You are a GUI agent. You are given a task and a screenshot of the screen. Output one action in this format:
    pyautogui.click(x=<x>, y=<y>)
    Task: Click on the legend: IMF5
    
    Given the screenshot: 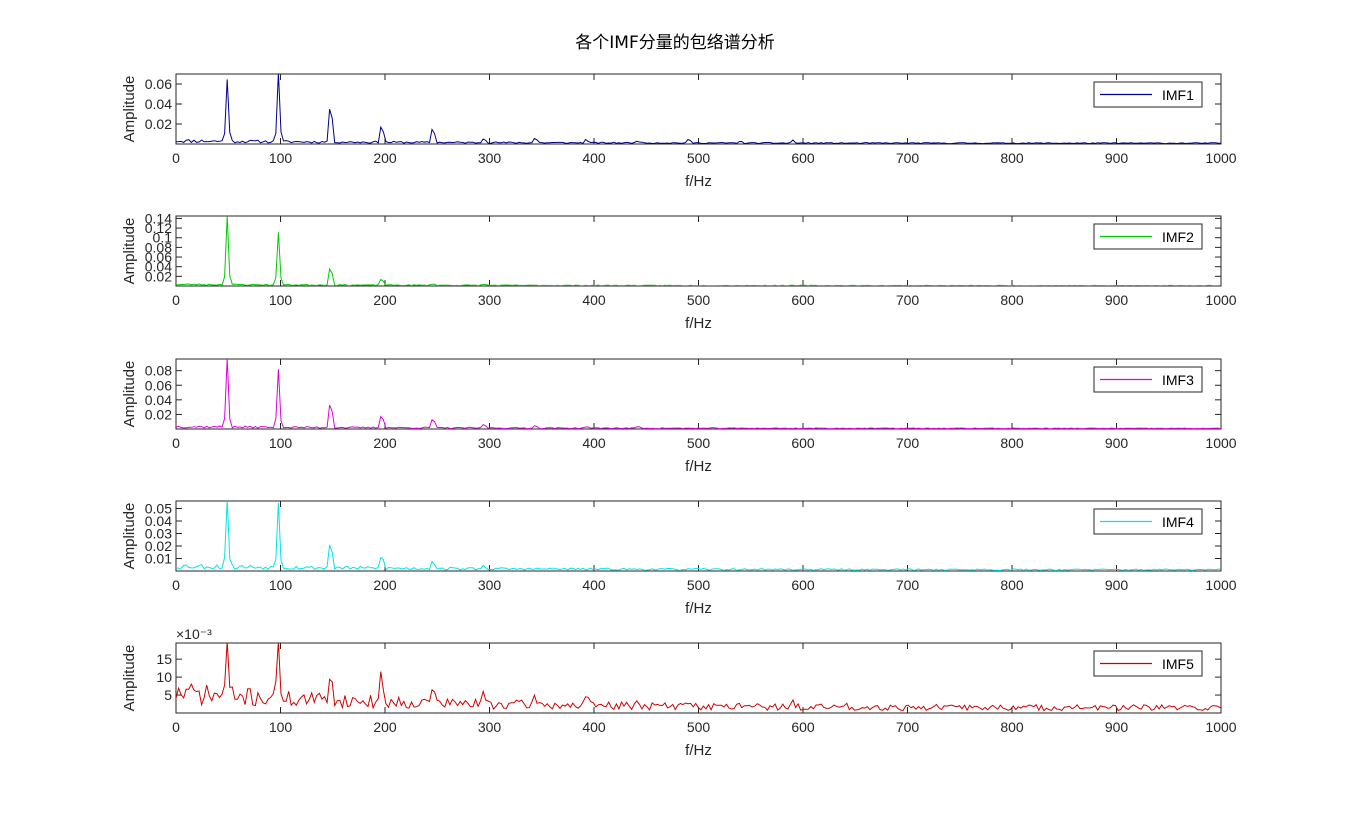 What is the action you would take?
    pyautogui.click(x=1148, y=663)
    